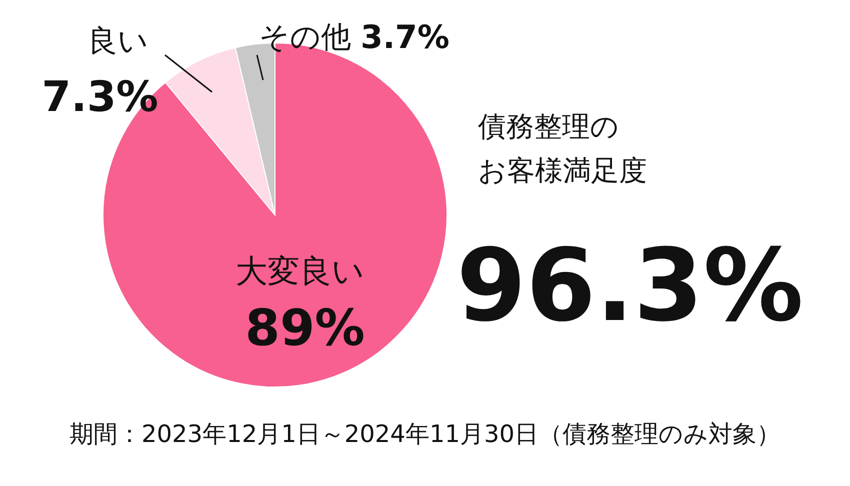 This screenshot has width=850, height=486. What do you see at coordinates (305, 37) in the screenshot?
I see `slice-label: その他` at bounding box center [305, 37].